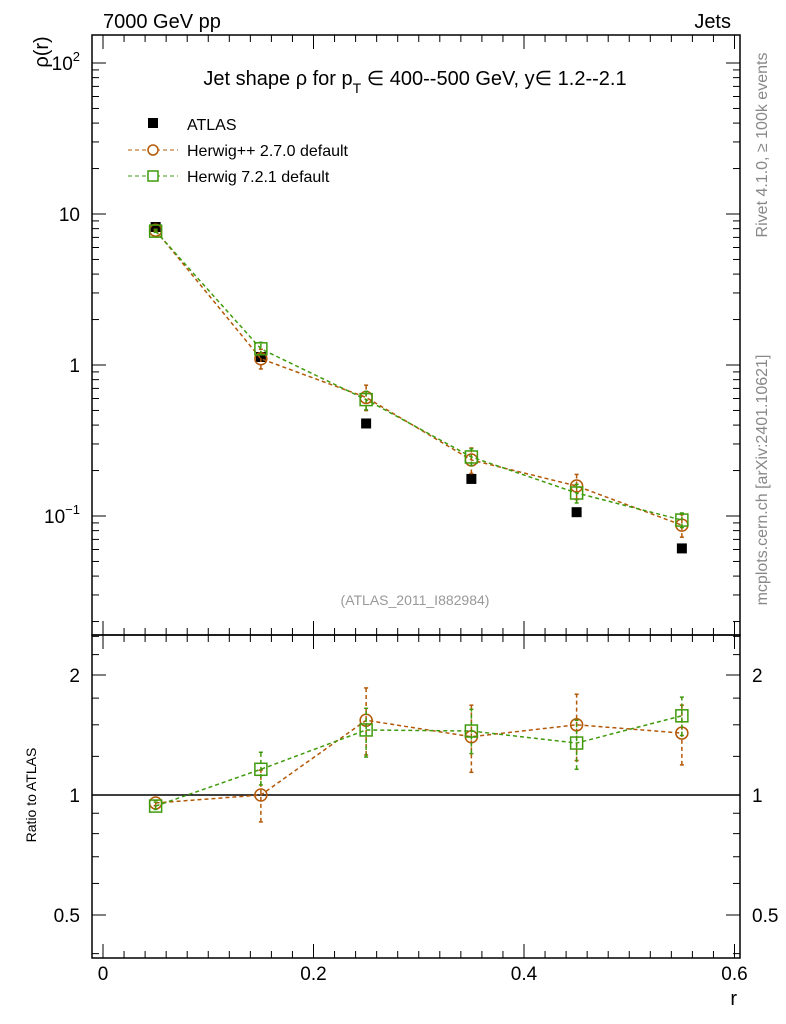 The height and width of the screenshot is (1024, 786). I want to click on header-right: Jets, so click(712, 22).